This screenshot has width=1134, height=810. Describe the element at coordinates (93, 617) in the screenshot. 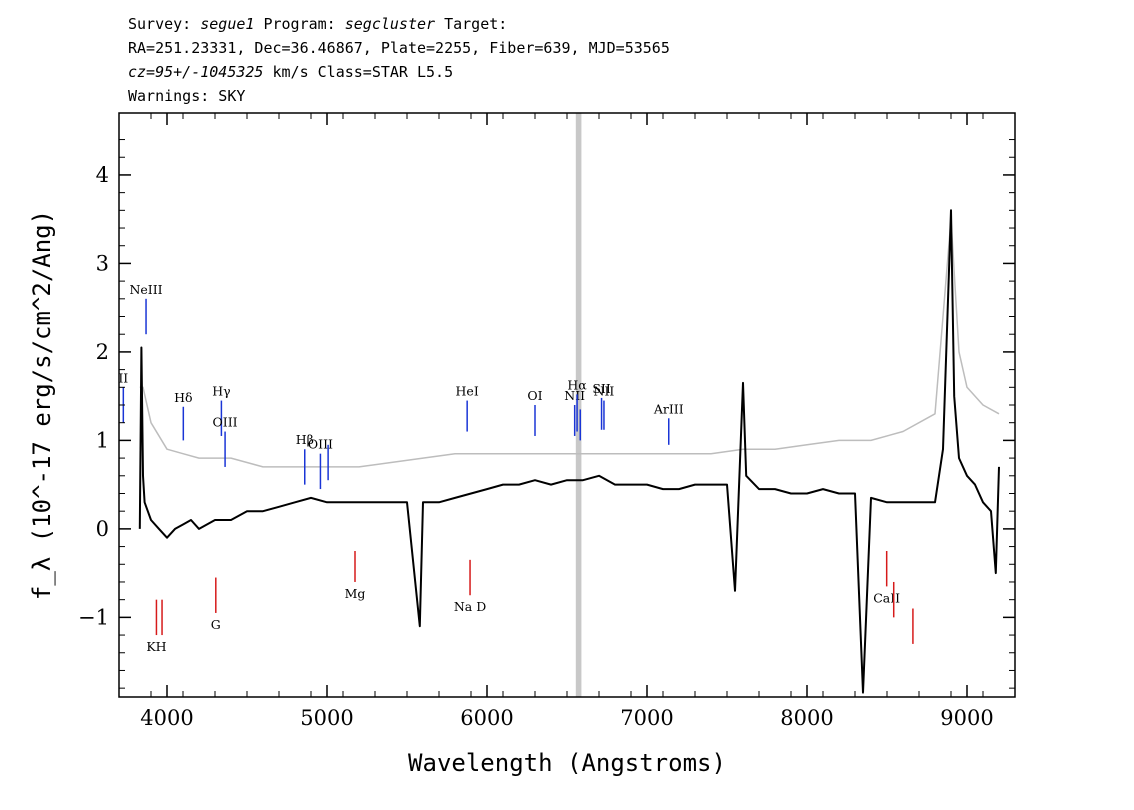

I see `y-tick-label: −1` at that location.